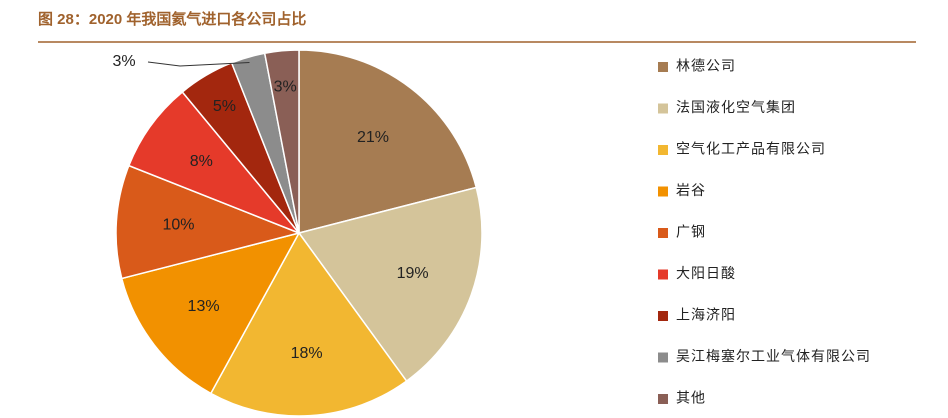 Image resolution: width=948 pixels, height=418 pixels. Describe the element at coordinates (201, 161) in the screenshot. I see `data-label: 8%` at that location.